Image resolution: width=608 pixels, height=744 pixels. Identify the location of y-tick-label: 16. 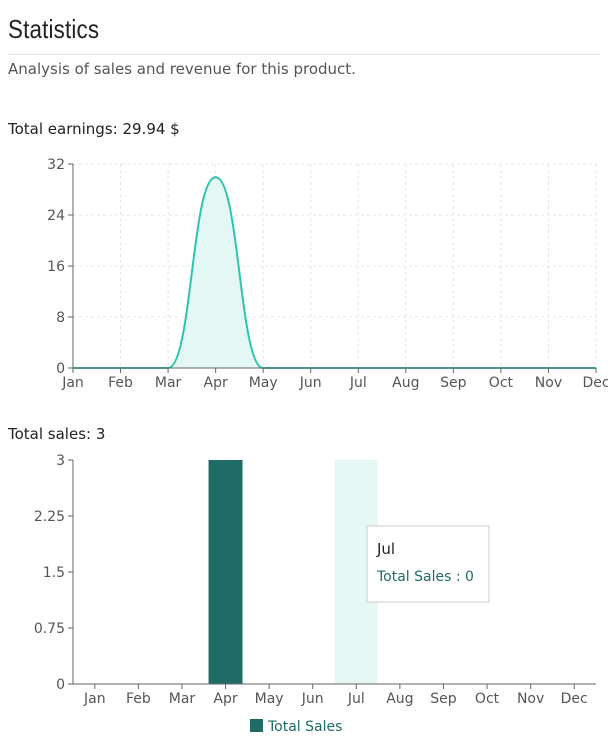
(56, 267).